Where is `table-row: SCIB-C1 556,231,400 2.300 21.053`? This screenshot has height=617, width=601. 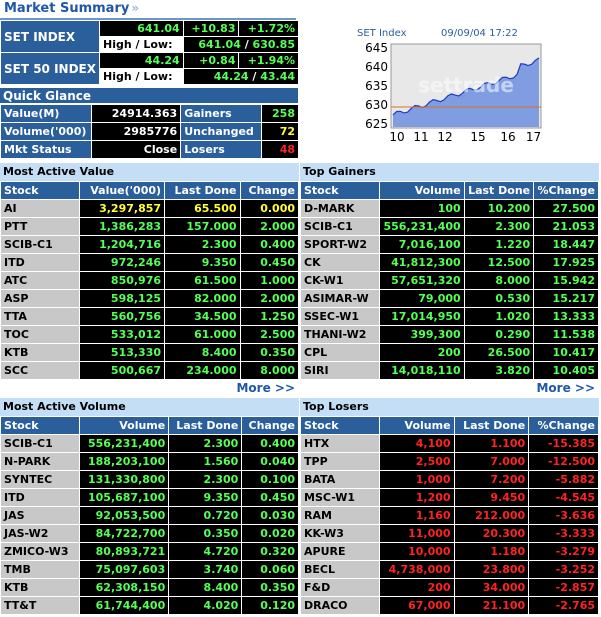
table-row: SCIB-C1 556,231,400 2.300 21.053 is located at coordinates (449, 226).